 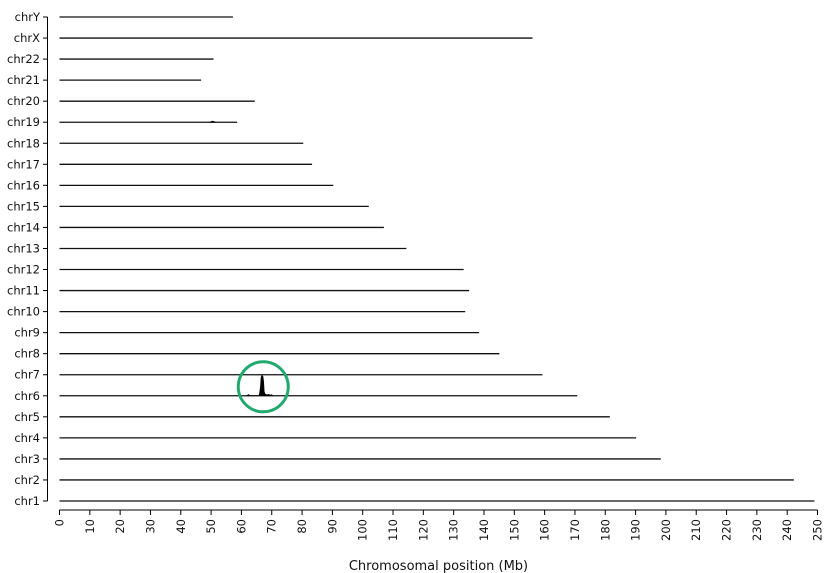 What do you see at coordinates (575, 530) in the screenshot?
I see `x-tick-label-170: 170` at bounding box center [575, 530].